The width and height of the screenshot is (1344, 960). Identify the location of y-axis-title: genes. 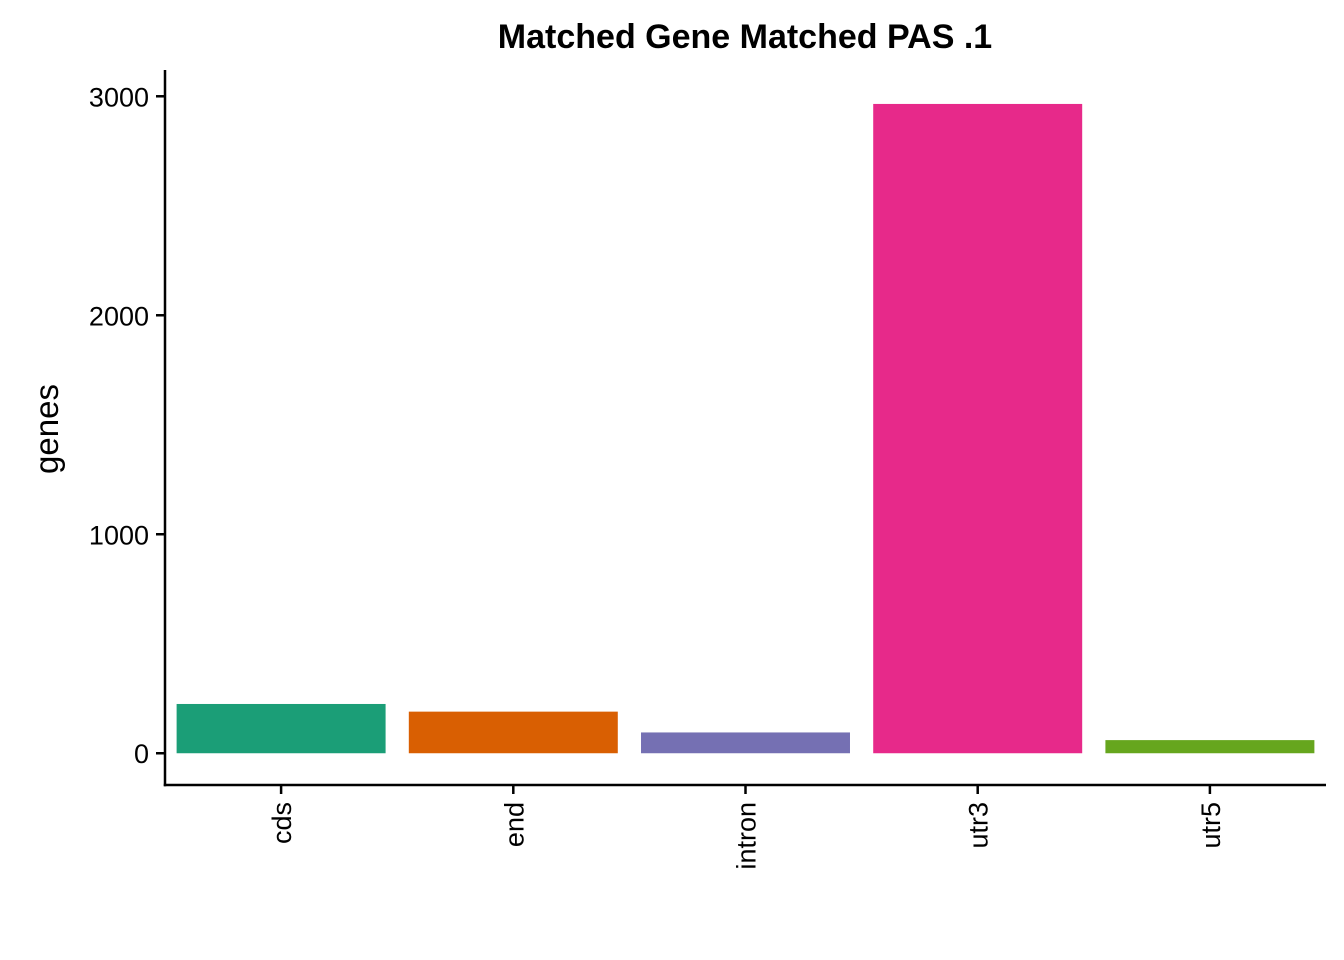
(46, 429).